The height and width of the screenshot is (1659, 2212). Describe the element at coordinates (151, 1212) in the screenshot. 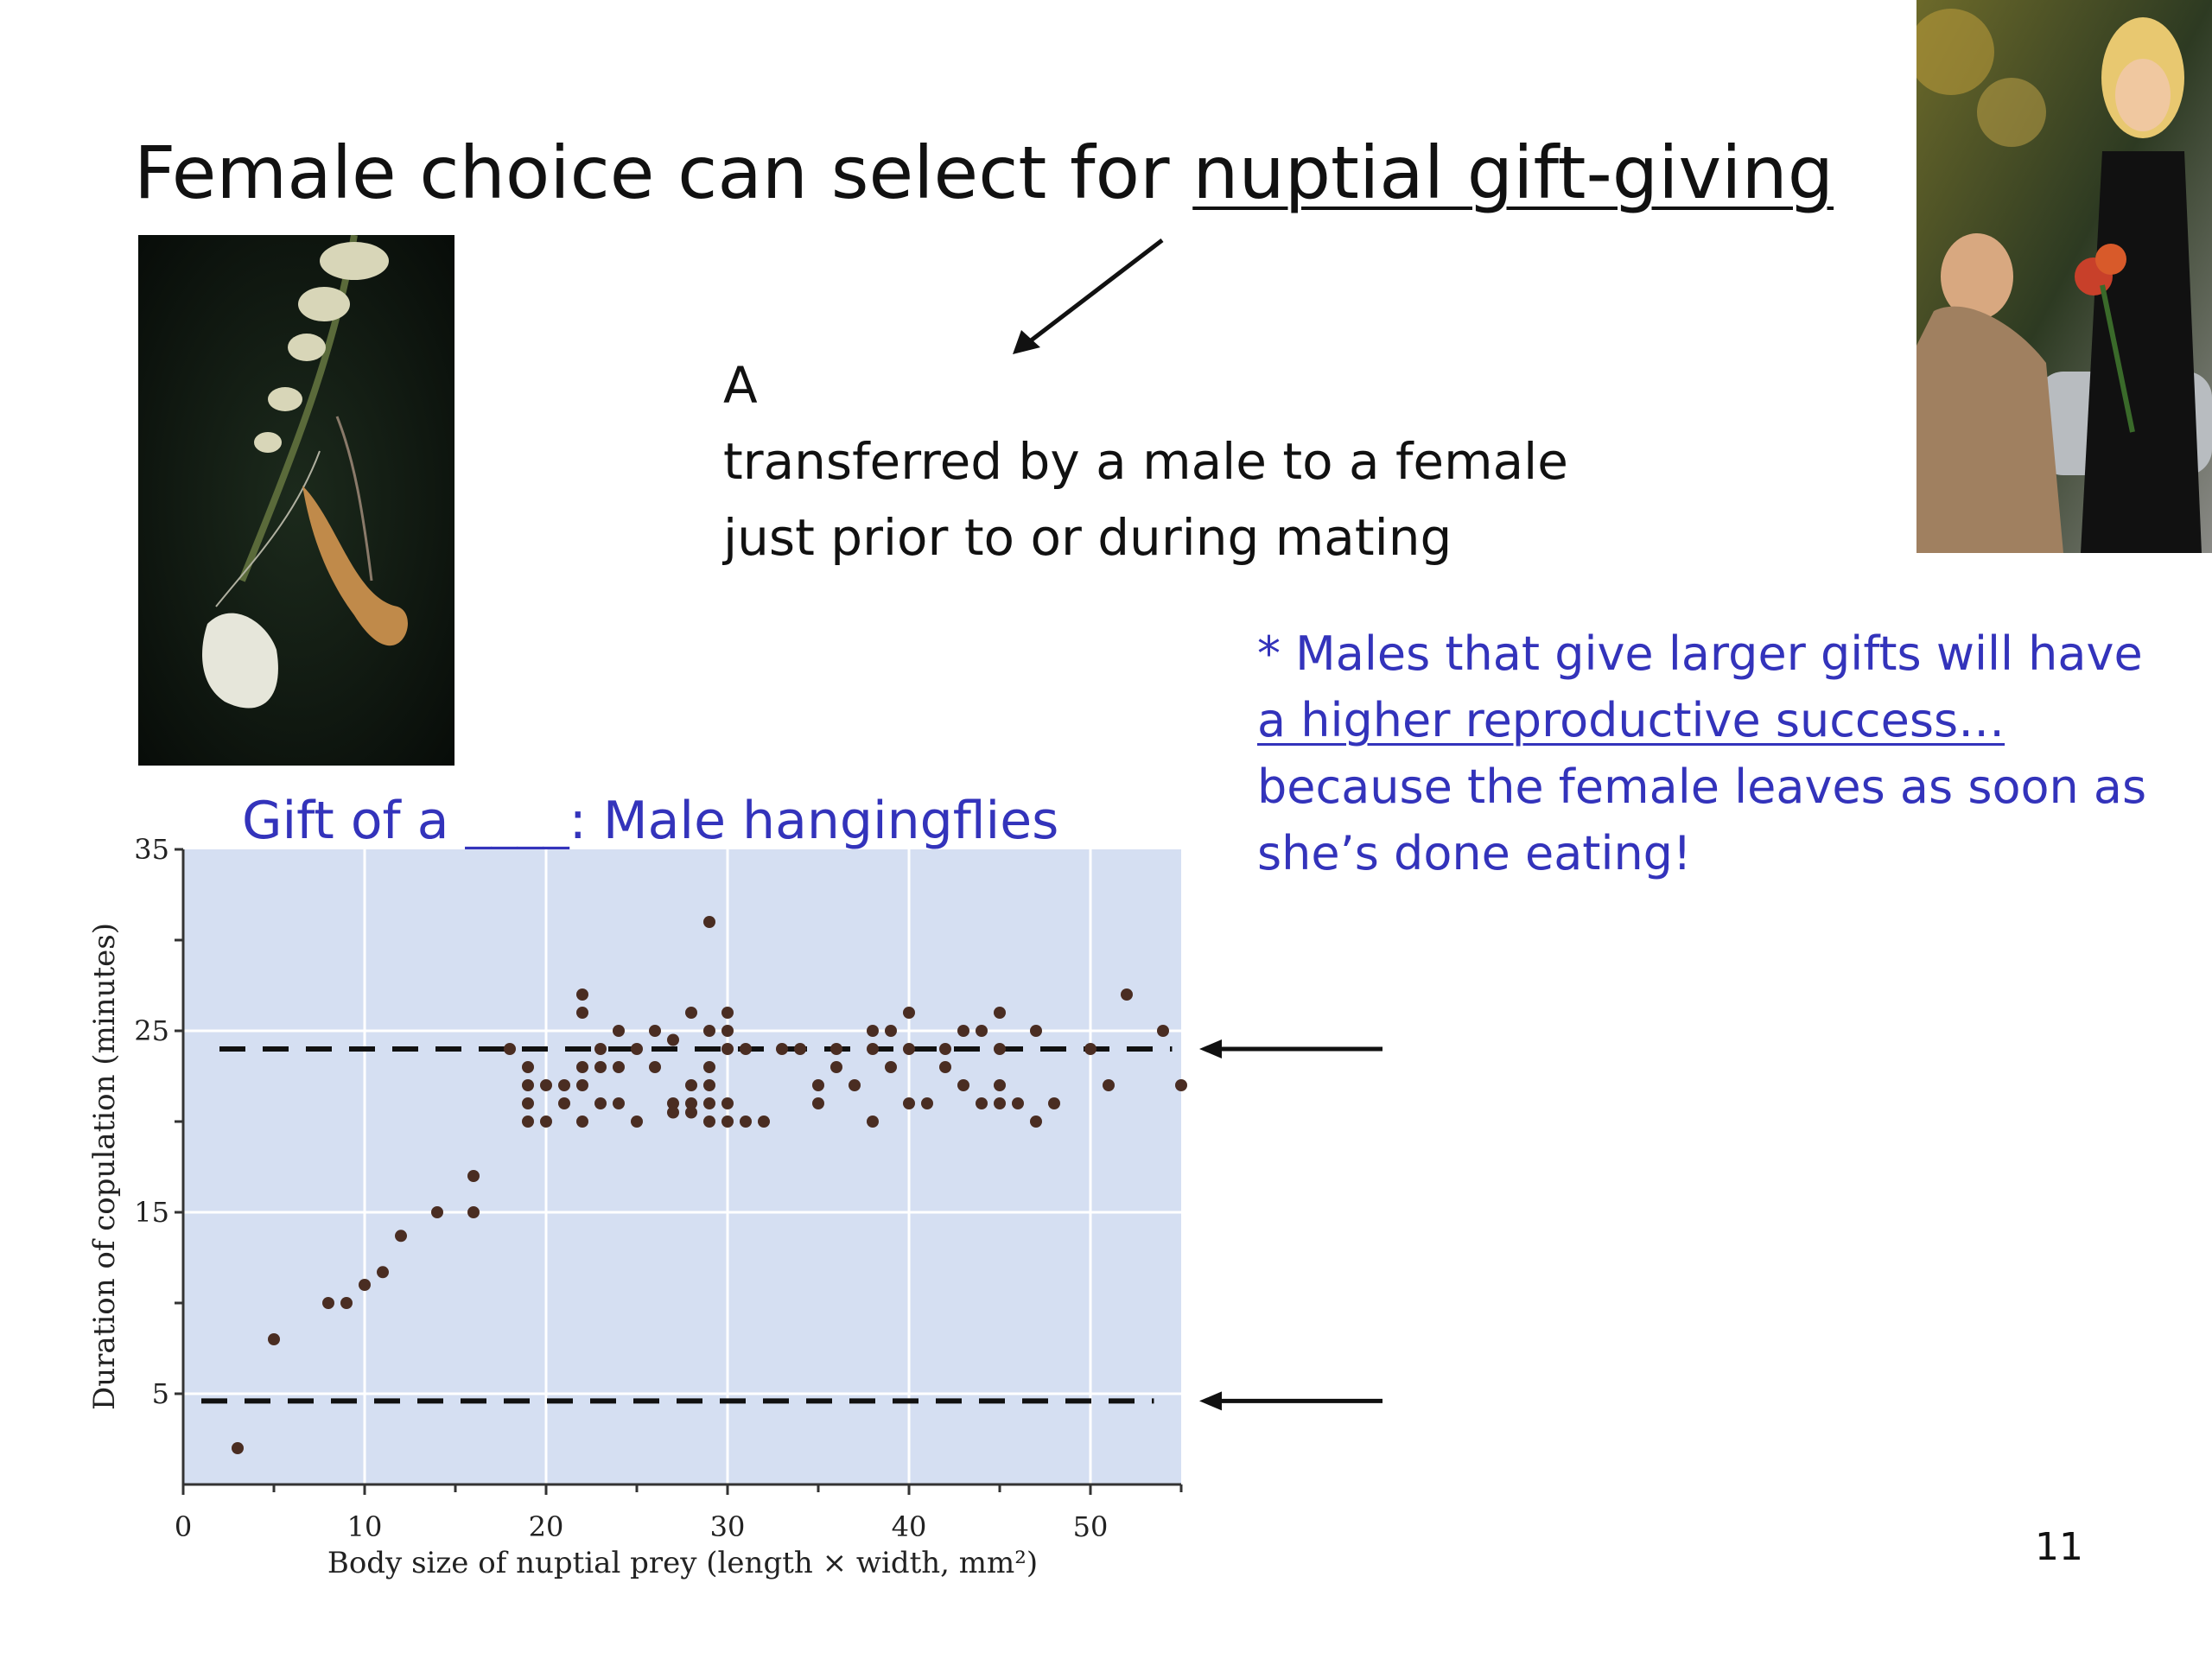

I see `y-tick-label: 15` at that location.